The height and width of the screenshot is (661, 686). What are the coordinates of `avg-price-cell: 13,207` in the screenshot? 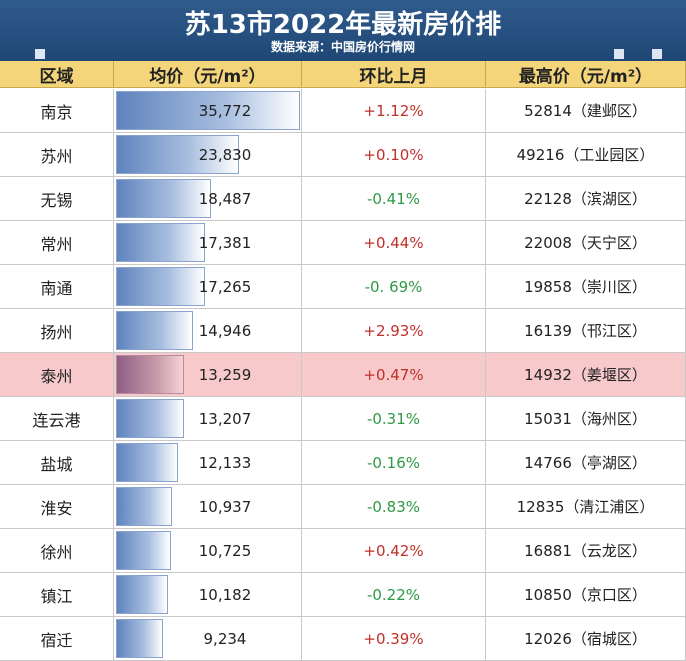 It's located at (208, 418).